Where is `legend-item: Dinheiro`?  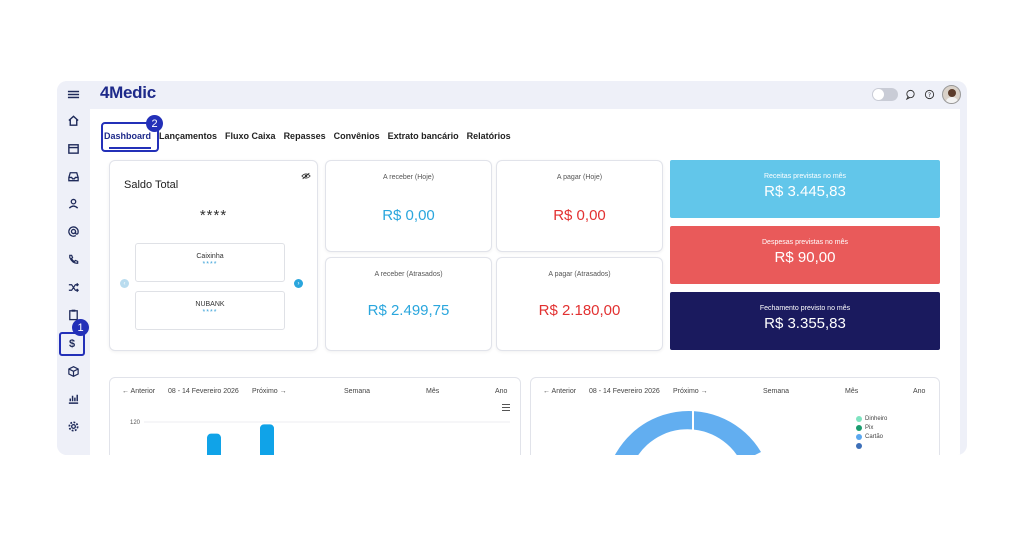
legend-item: Dinheiro is located at coordinates (871, 419).